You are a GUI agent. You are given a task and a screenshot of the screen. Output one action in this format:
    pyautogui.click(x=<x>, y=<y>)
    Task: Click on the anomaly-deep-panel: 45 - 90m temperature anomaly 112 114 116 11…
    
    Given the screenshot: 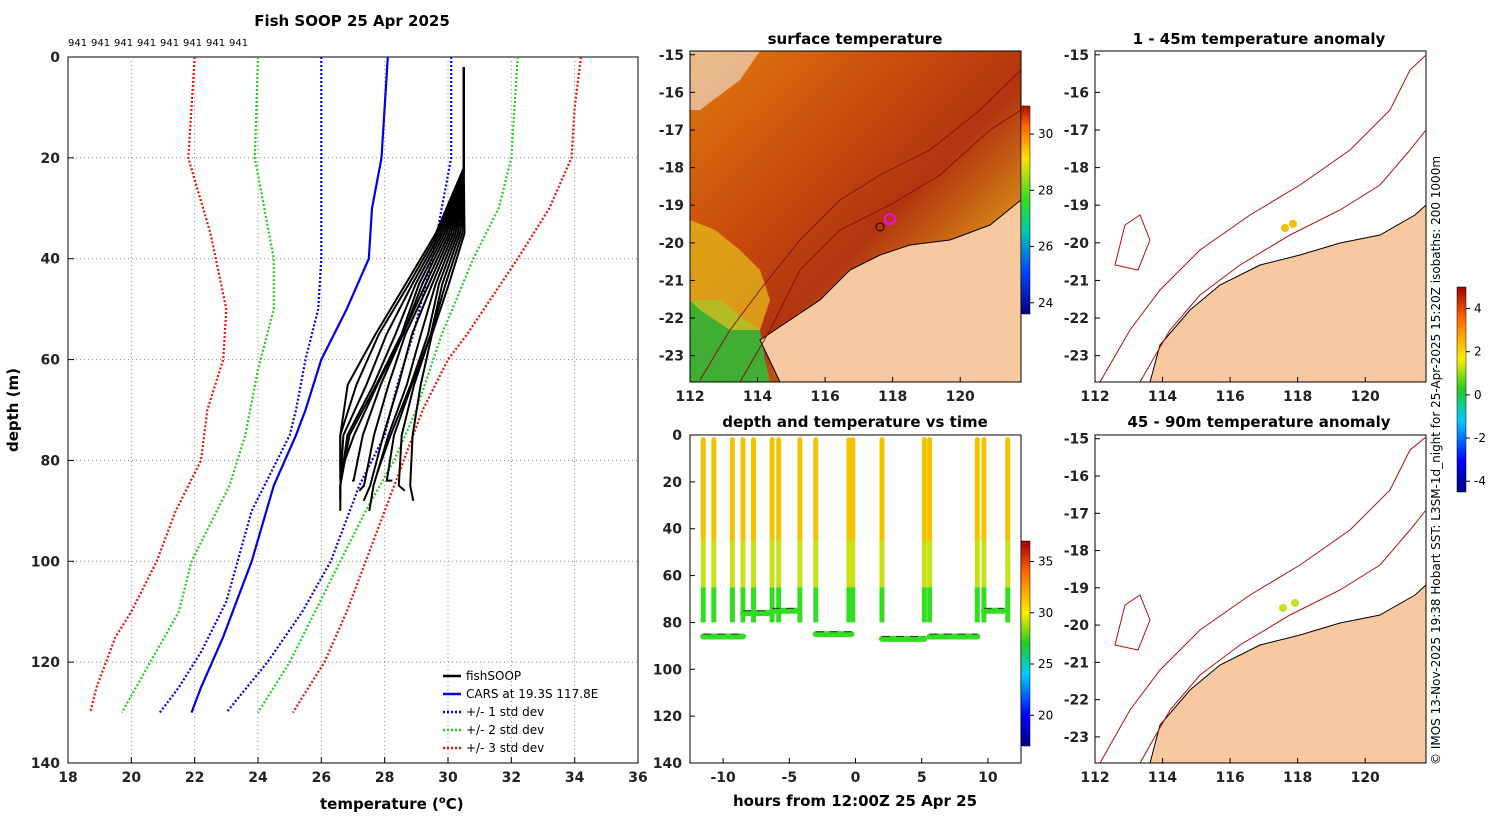 What is the action you would take?
    pyautogui.click(x=1245, y=599)
    